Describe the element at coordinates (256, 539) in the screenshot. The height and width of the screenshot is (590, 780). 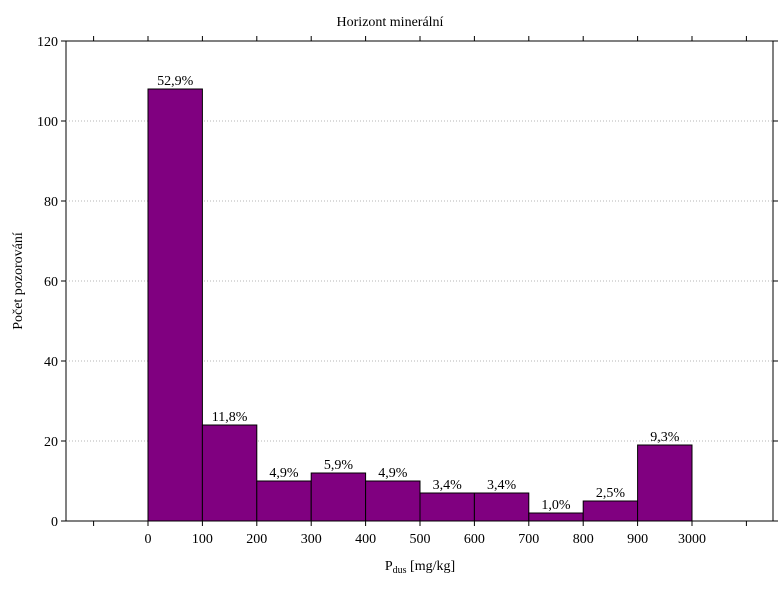
I see `x-tick-label: 200` at that location.